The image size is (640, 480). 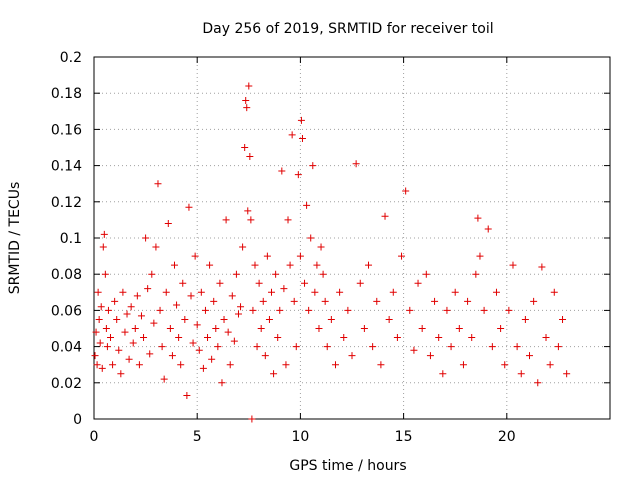 What do you see at coordinates (404, 437) in the screenshot?
I see `x-tick-label: 15` at bounding box center [404, 437].